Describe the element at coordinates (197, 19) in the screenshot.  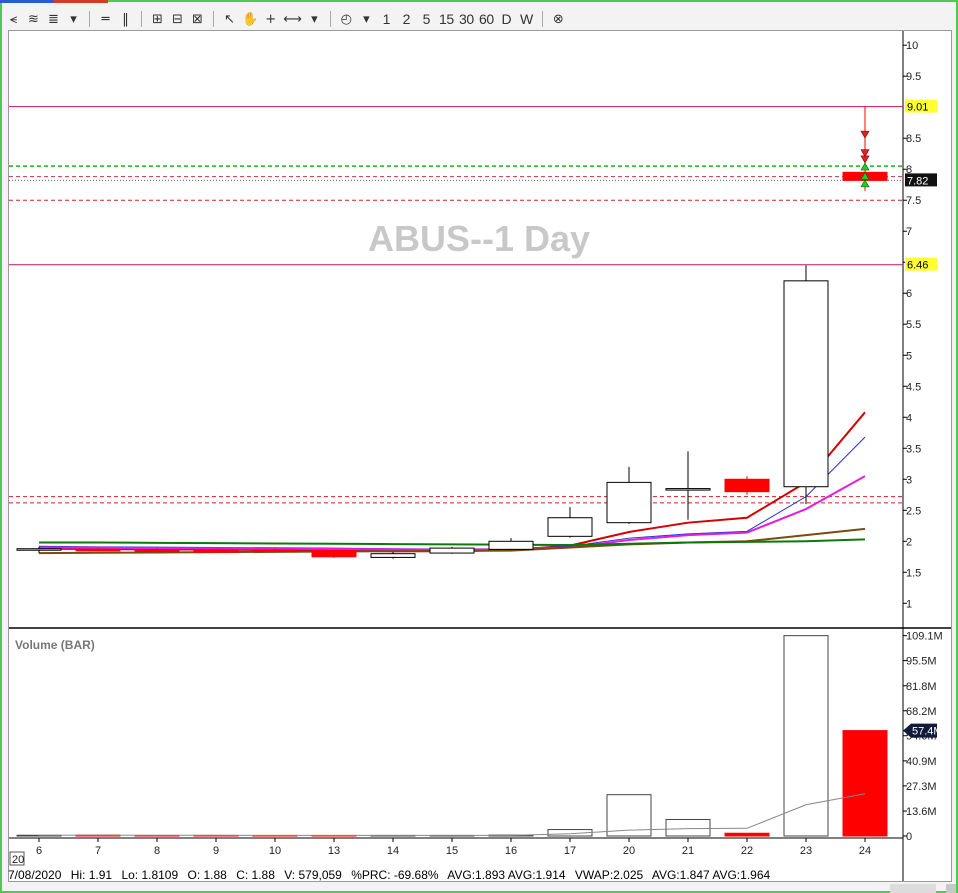
I see `zoom-fit-icon: ⊠` at that location.